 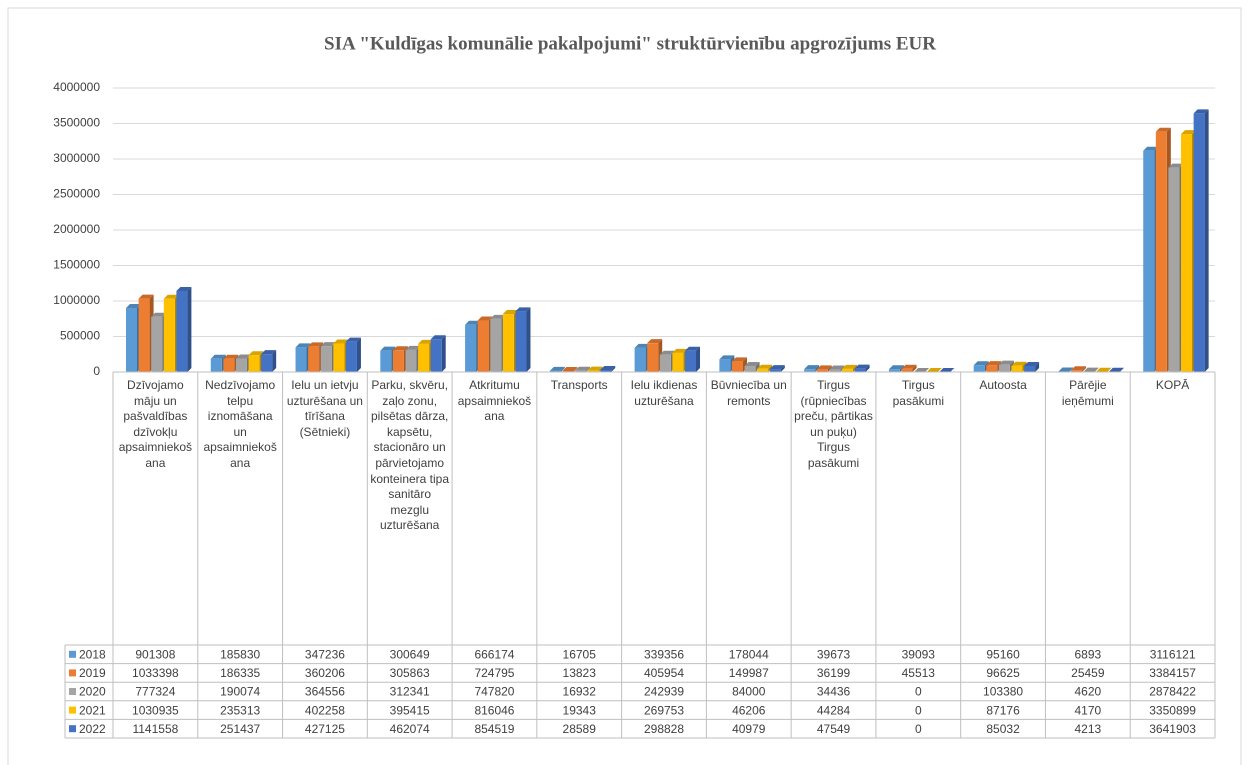 What do you see at coordinates (919, 654) in the screenshot?
I see `table-cell: 39093` at bounding box center [919, 654].